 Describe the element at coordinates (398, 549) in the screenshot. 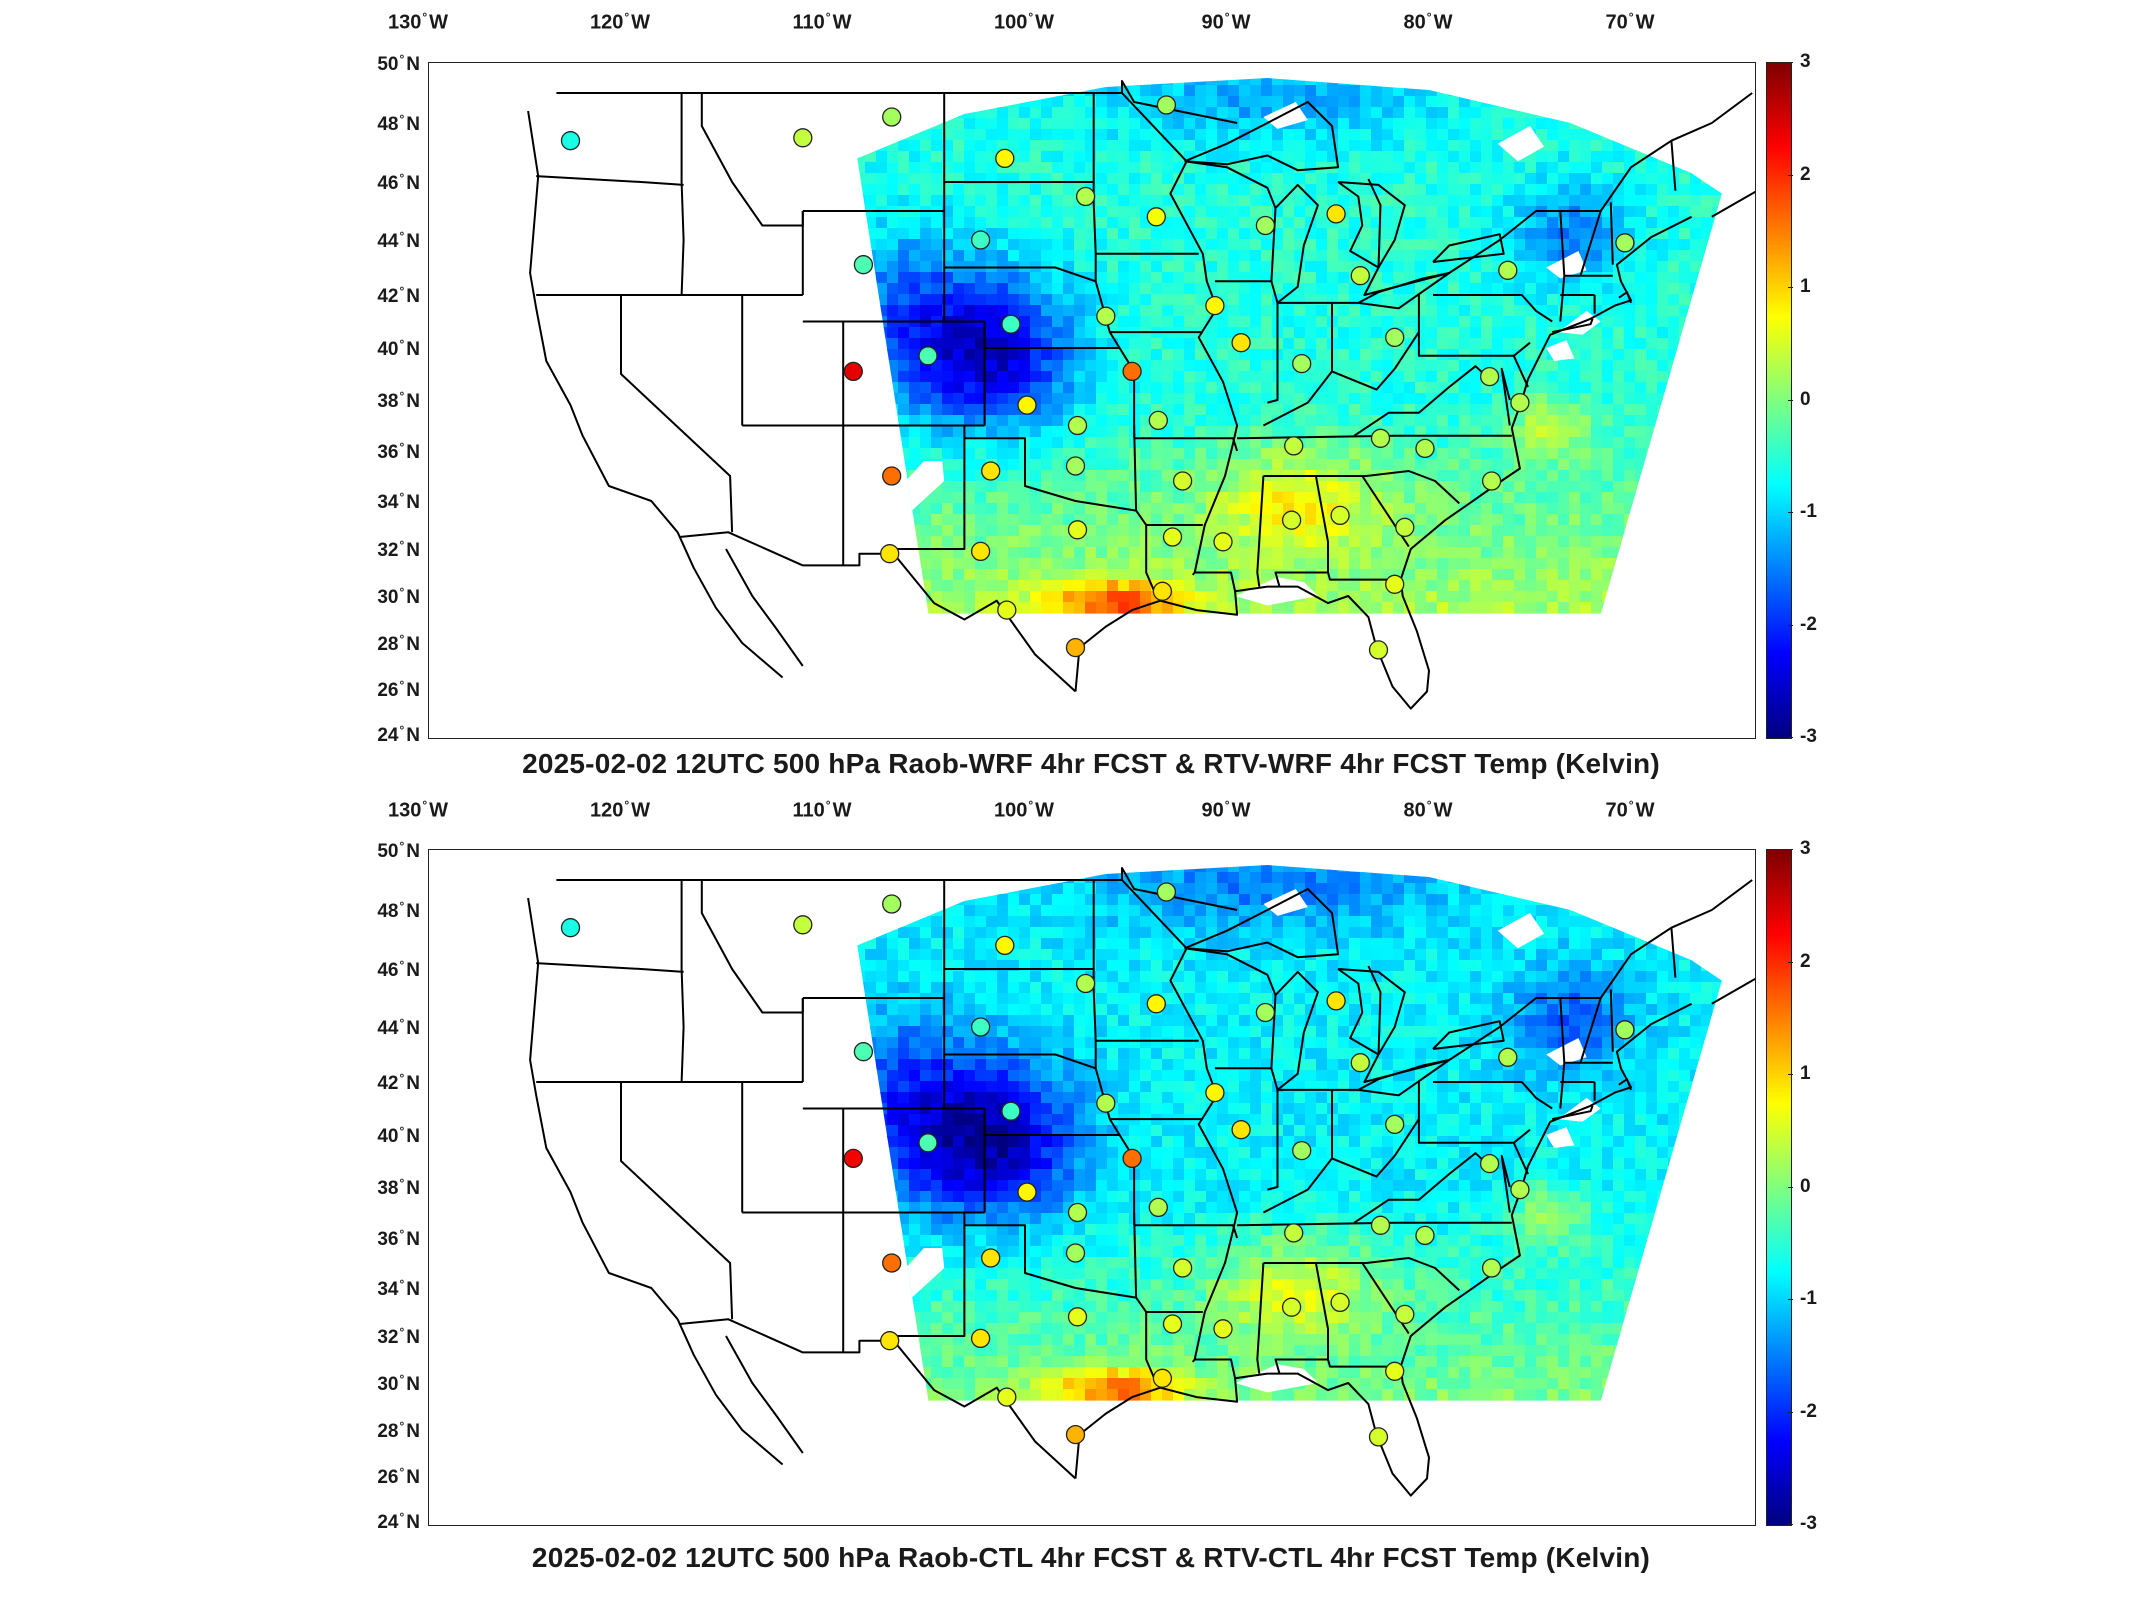

I see `lat-tick: 32° N` at that location.